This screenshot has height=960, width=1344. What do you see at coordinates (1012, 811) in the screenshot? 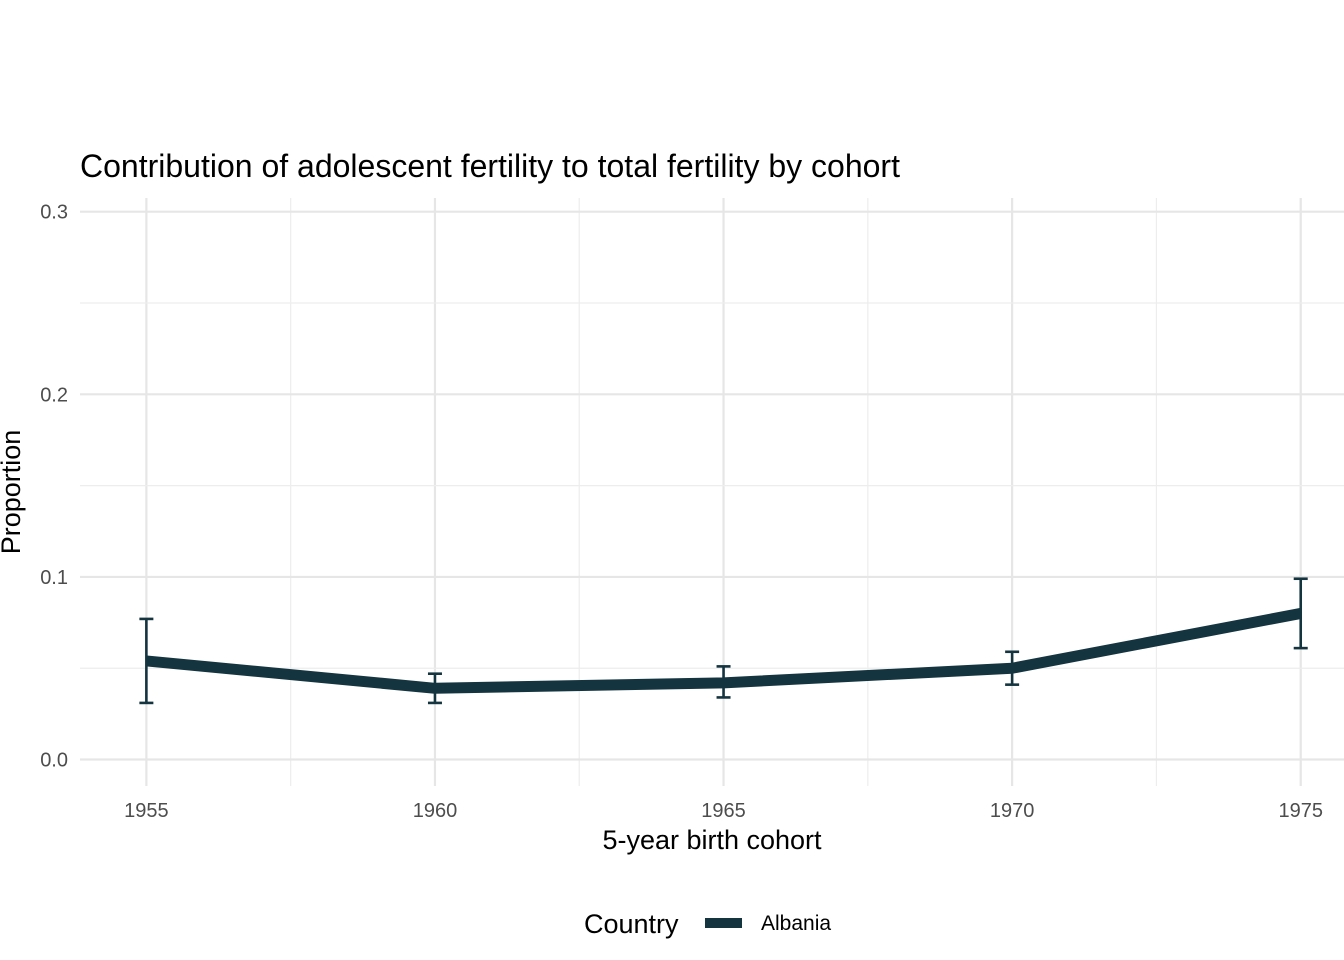
I see `x-tick-label: 1970` at bounding box center [1012, 811].